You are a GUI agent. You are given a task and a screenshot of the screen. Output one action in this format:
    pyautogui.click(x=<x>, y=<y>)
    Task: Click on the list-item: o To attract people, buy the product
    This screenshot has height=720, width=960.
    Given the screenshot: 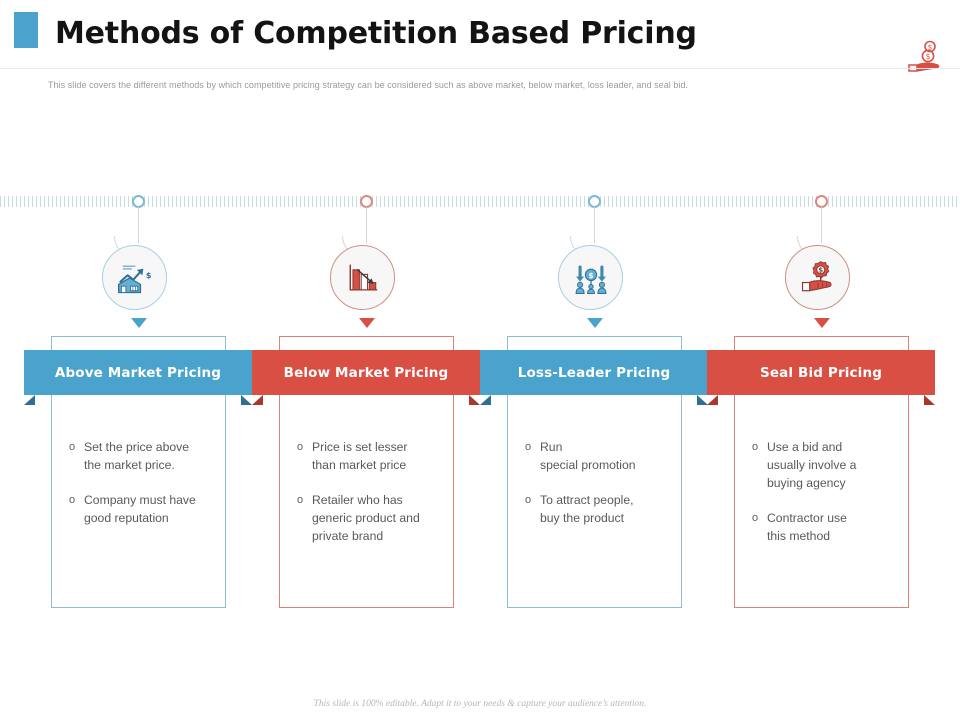 What is the action you would take?
    pyautogui.click(x=611, y=509)
    